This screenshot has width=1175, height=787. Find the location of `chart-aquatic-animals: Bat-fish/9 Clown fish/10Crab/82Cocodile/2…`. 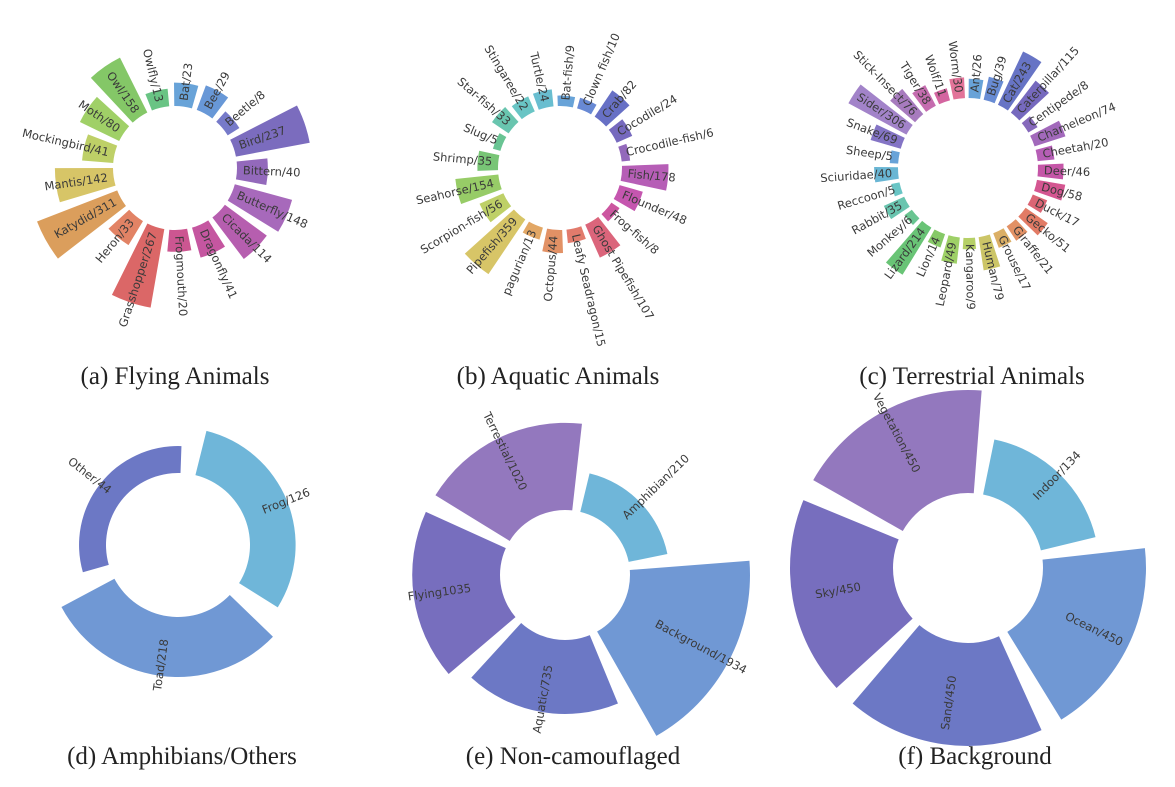

chart-aquatic-animals: Bat-fish/9 Clown fish/10Crab/82Cocodile/2… is located at coordinates (565, 189).